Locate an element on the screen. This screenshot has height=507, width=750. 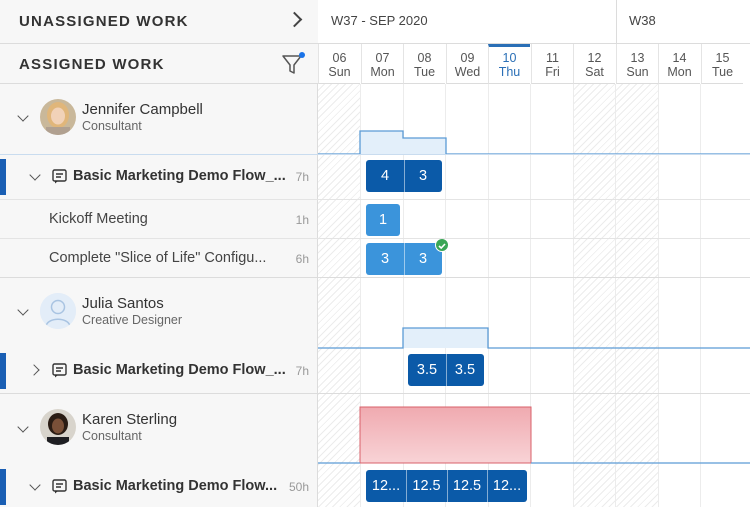
day-number: 12 is located at coordinates (594, 58).